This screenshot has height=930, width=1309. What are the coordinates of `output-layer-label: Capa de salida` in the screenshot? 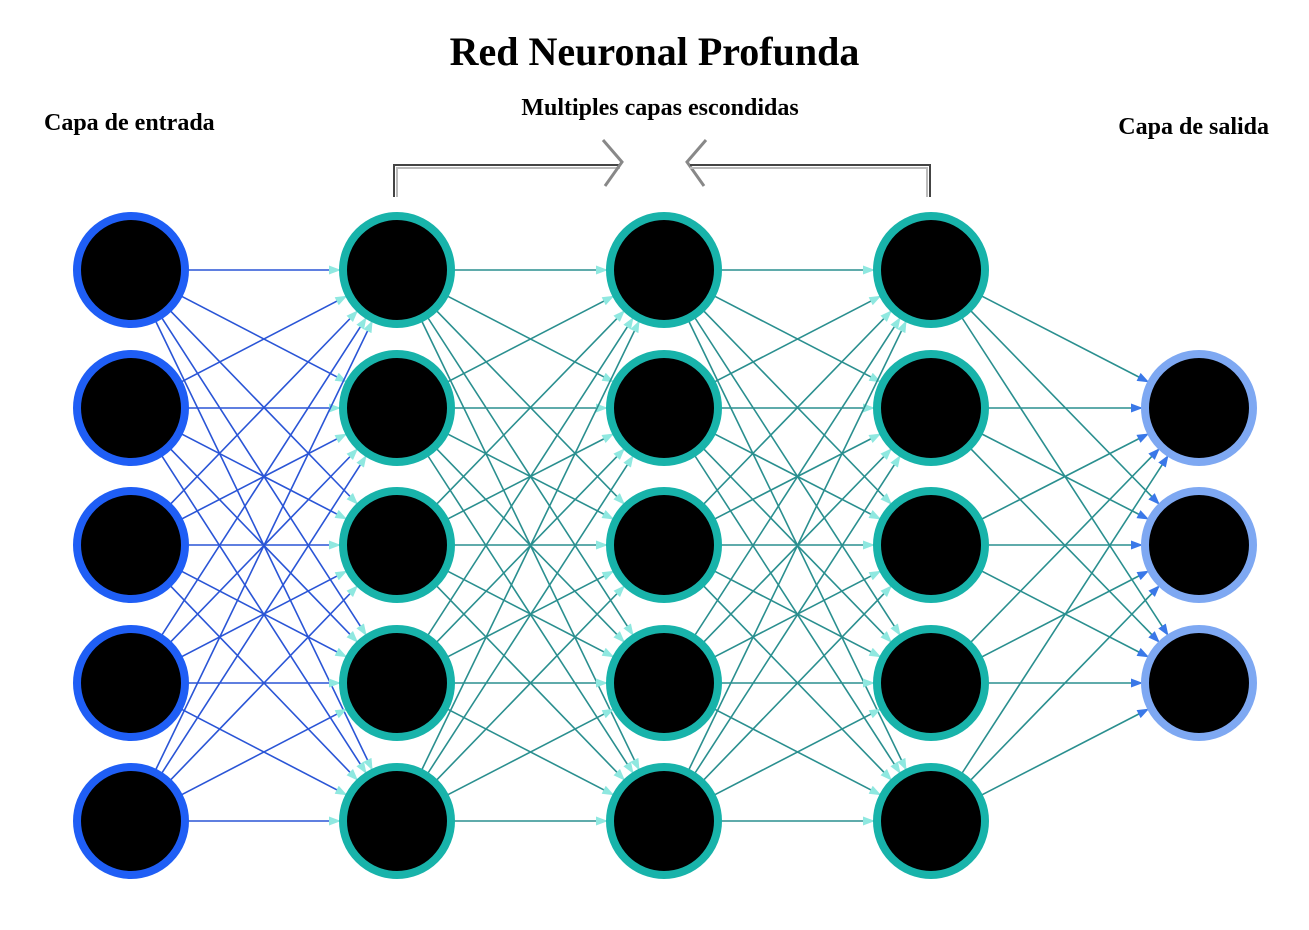 It's located at (1193, 127).